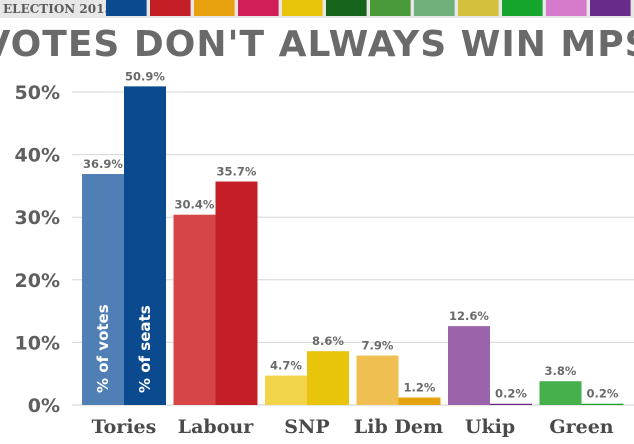 The image size is (634, 444). What do you see at coordinates (37, 93) in the screenshot?
I see `y-tick-label: 50%` at bounding box center [37, 93].